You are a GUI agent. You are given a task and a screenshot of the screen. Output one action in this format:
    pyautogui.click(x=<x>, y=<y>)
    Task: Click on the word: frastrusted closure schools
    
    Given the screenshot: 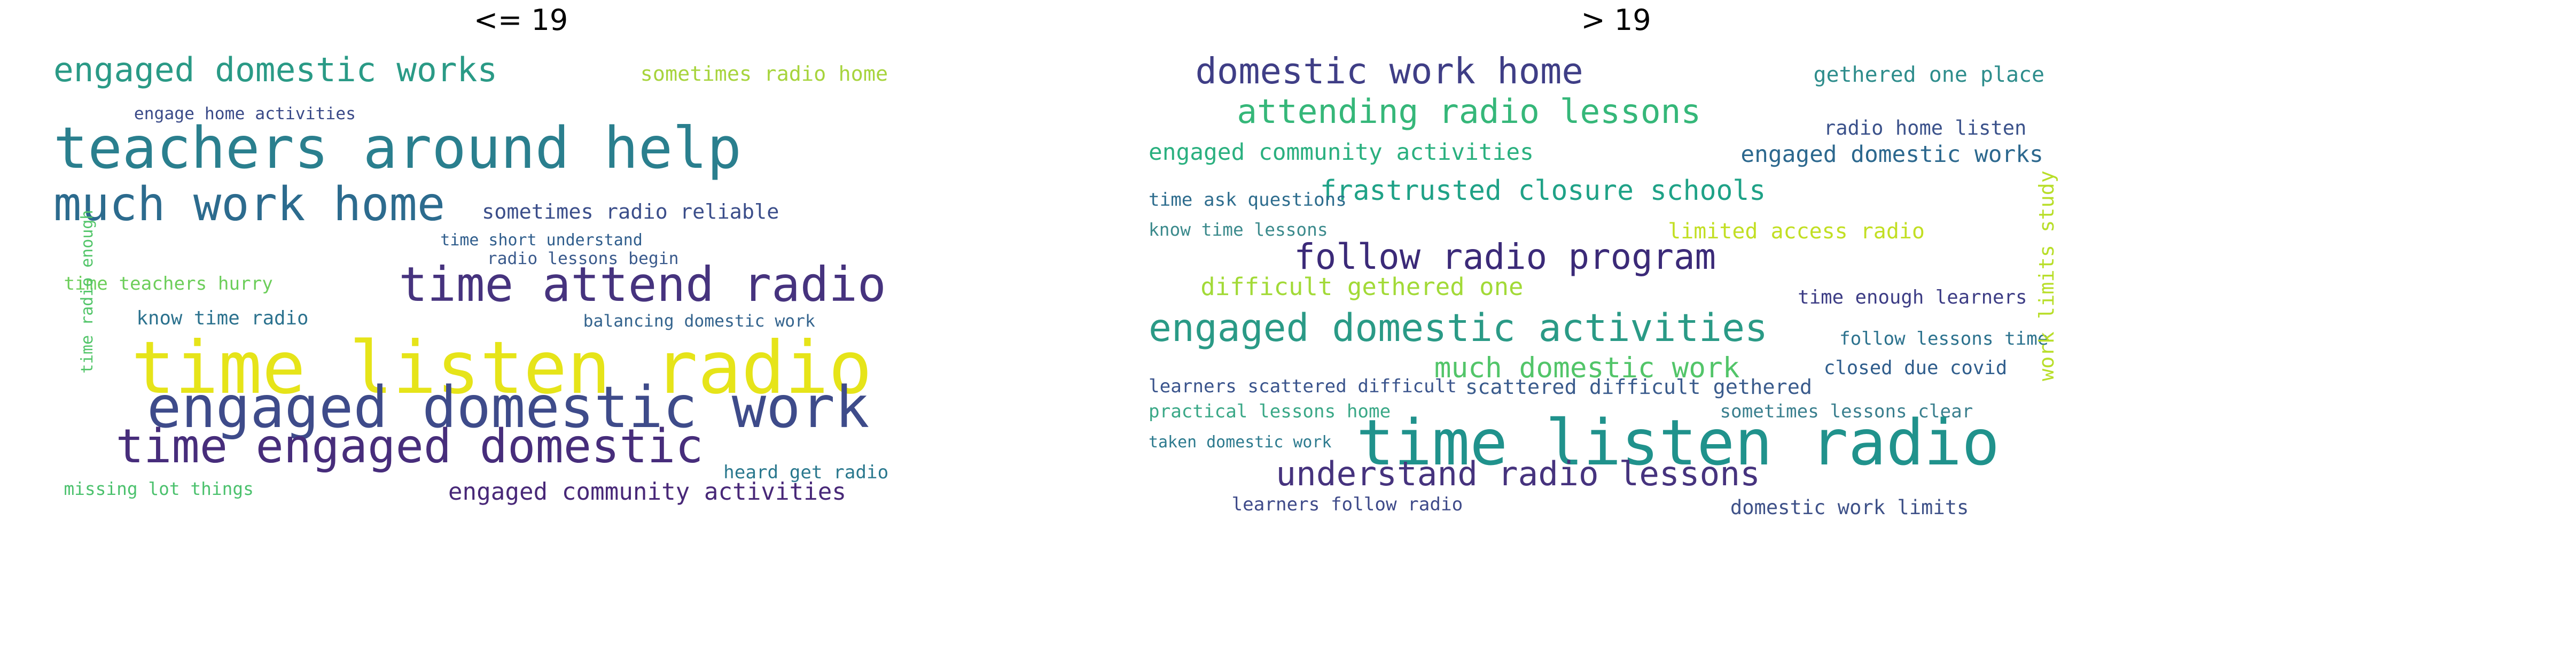 What is the action you would take?
    pyautogui.click(x=1543, y=190)
    